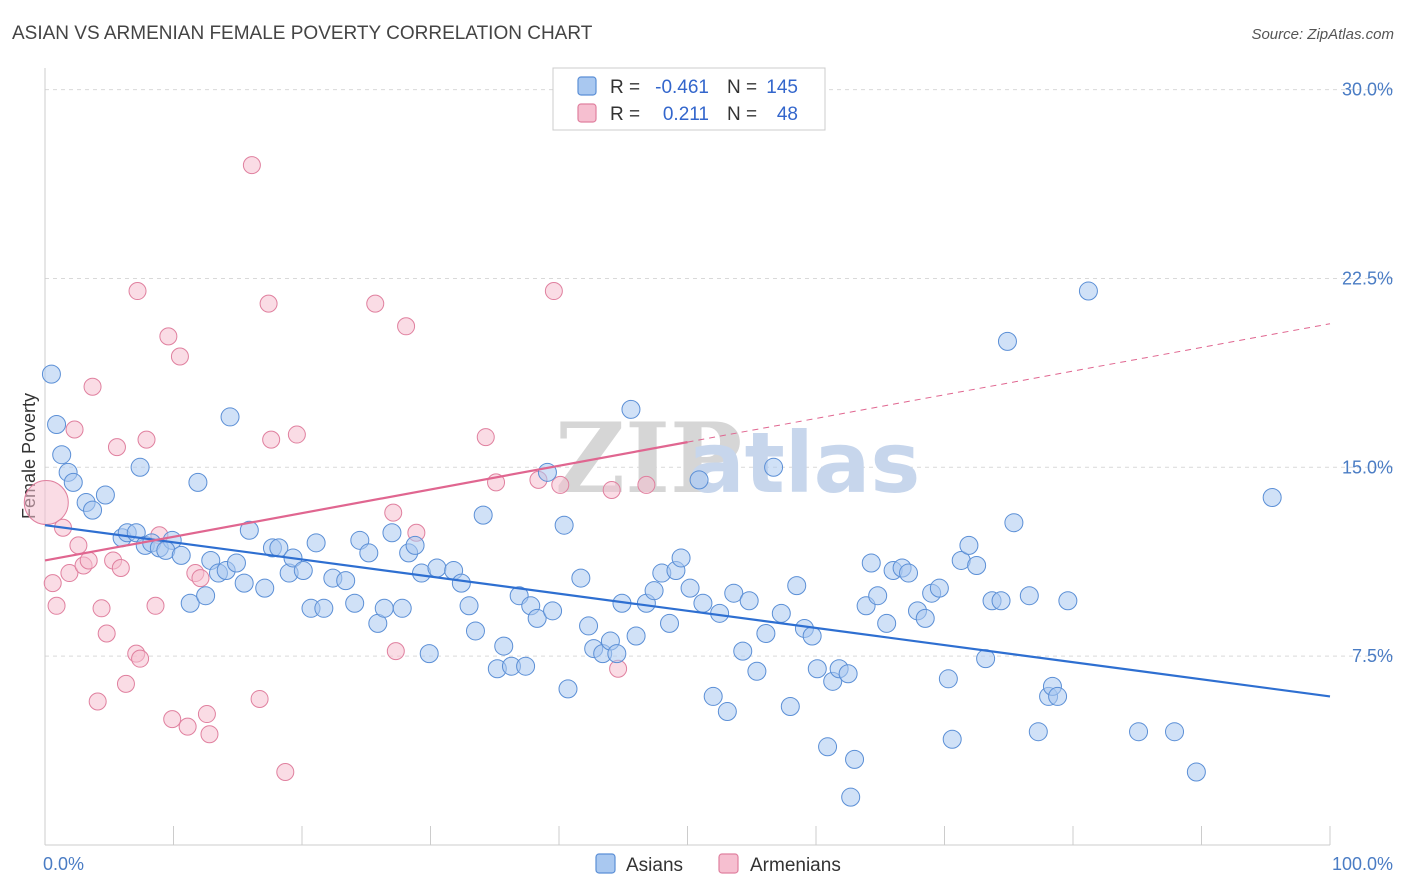 Image resolution: width=1406 pixels, height=892 pixels. What do you see at coordinates (728, 863) in the screenshot?
I see `legend-armenians-swatch` at bounding box center [728, 863].